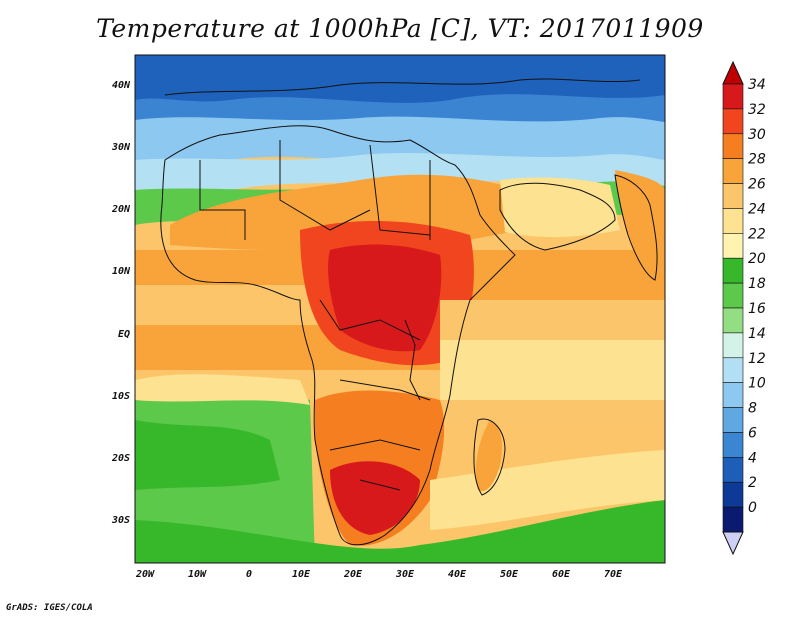 This screenshot has width=800, height=618. Describe the element at coordinates (249, 574) in the screenshot. I see `lon-label: 0` at that location.